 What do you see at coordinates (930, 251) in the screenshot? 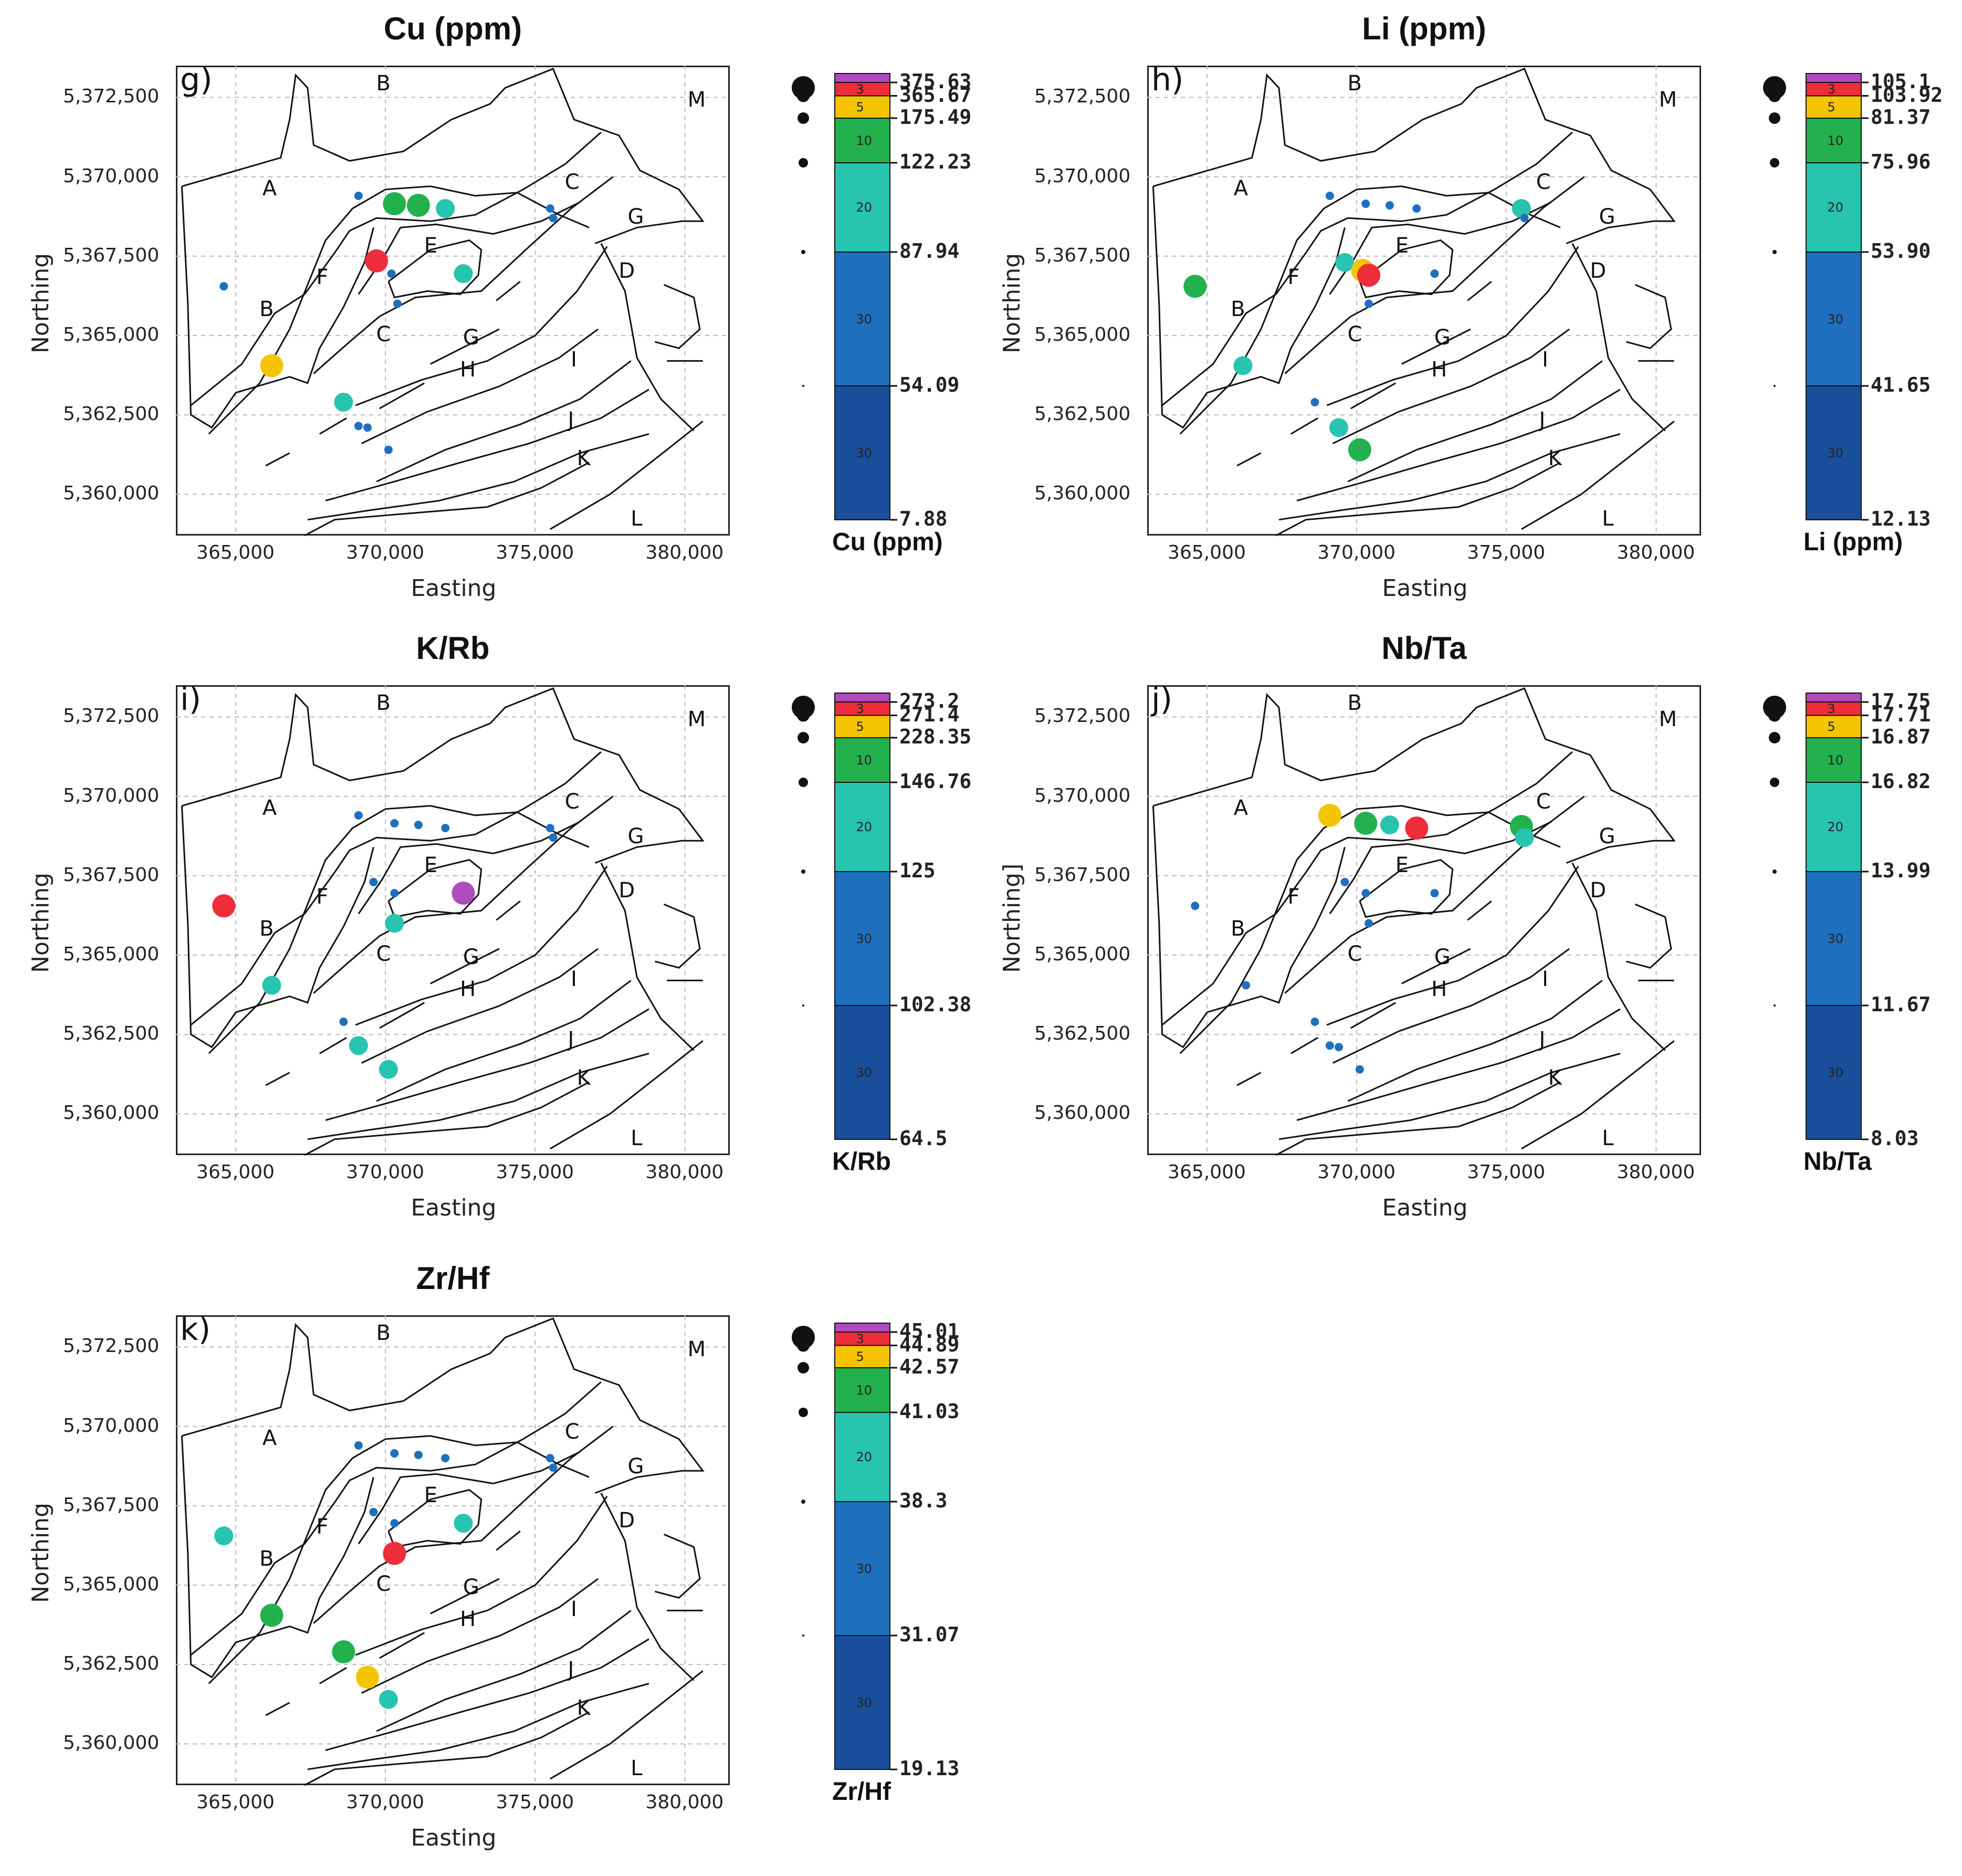
I see `colorbar-break-value: 87.94` at bounding box center [930, 251].